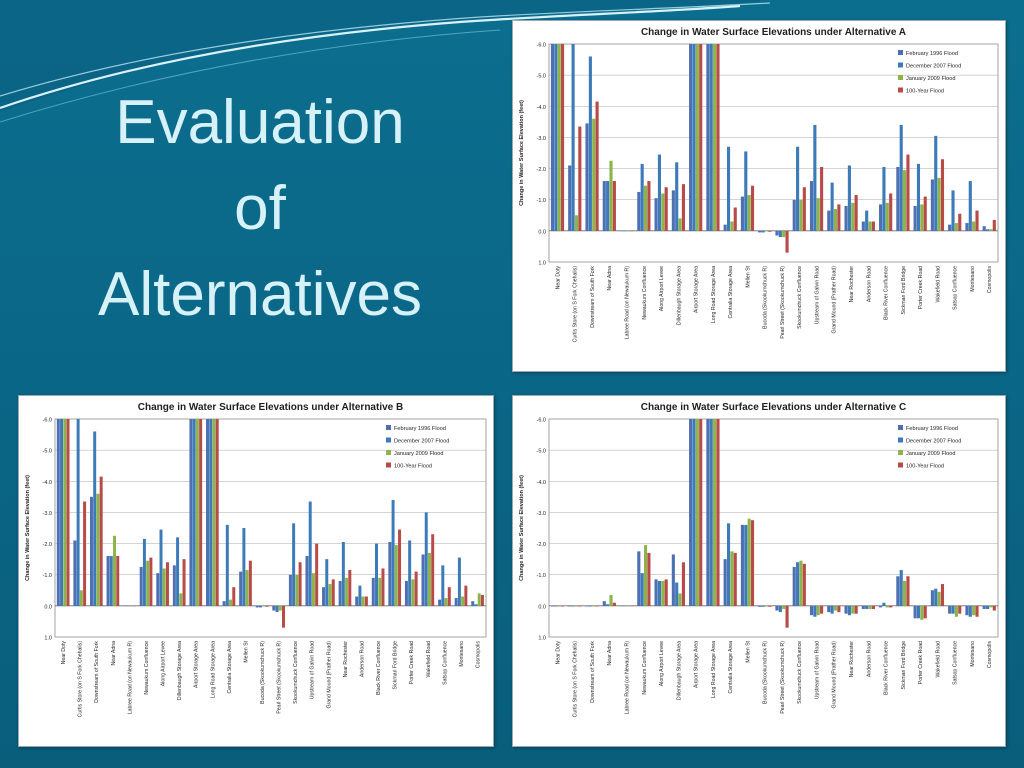 This screenshot has height=768, width=1024. What do you see at coordinates (766, 297) in the screenshot?
I see `x-category-label: Bucoda (Skookumchuck R)` at bounding box center [766, 297].